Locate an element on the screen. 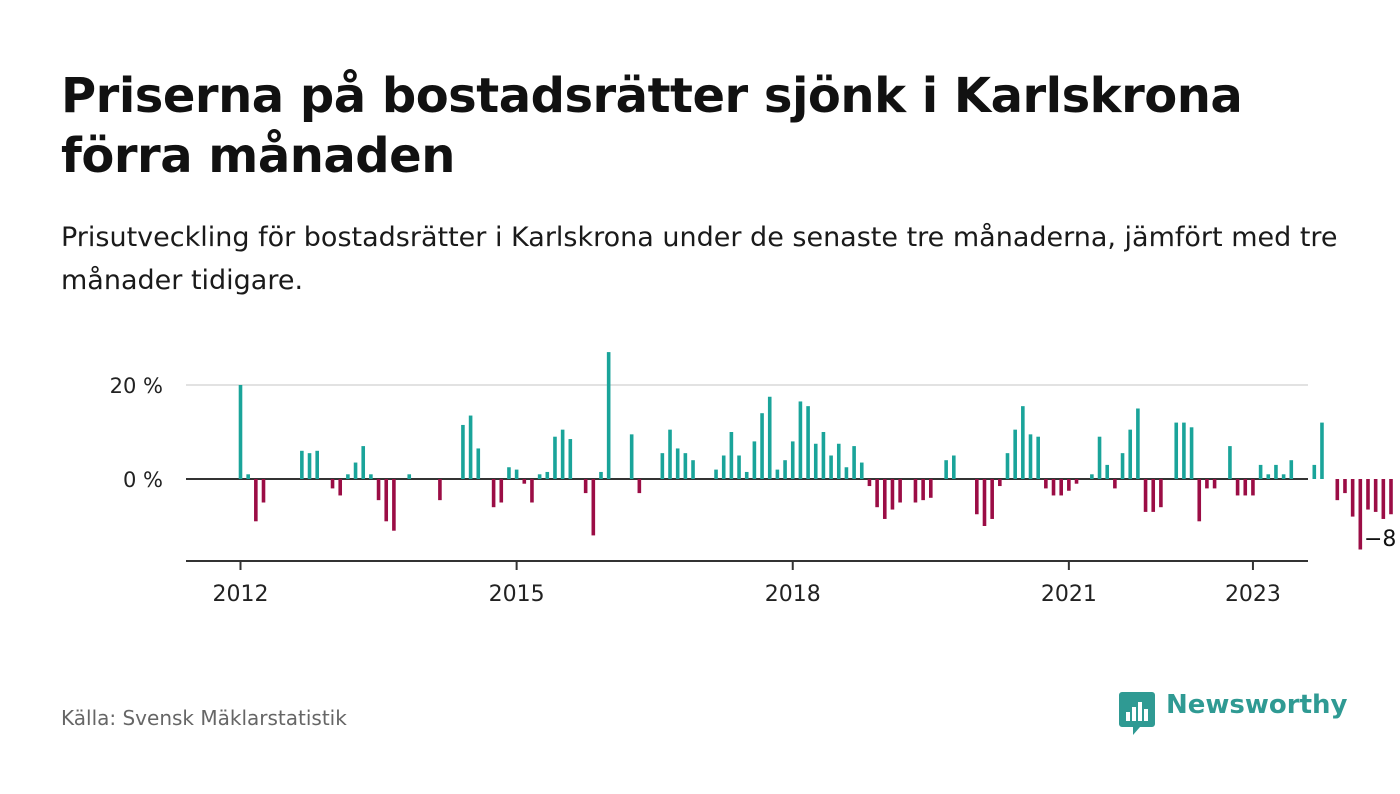 The height and width of the screenshot is (794, 1400). y-tick-label: 0 % is located at coordinates (143, 480).